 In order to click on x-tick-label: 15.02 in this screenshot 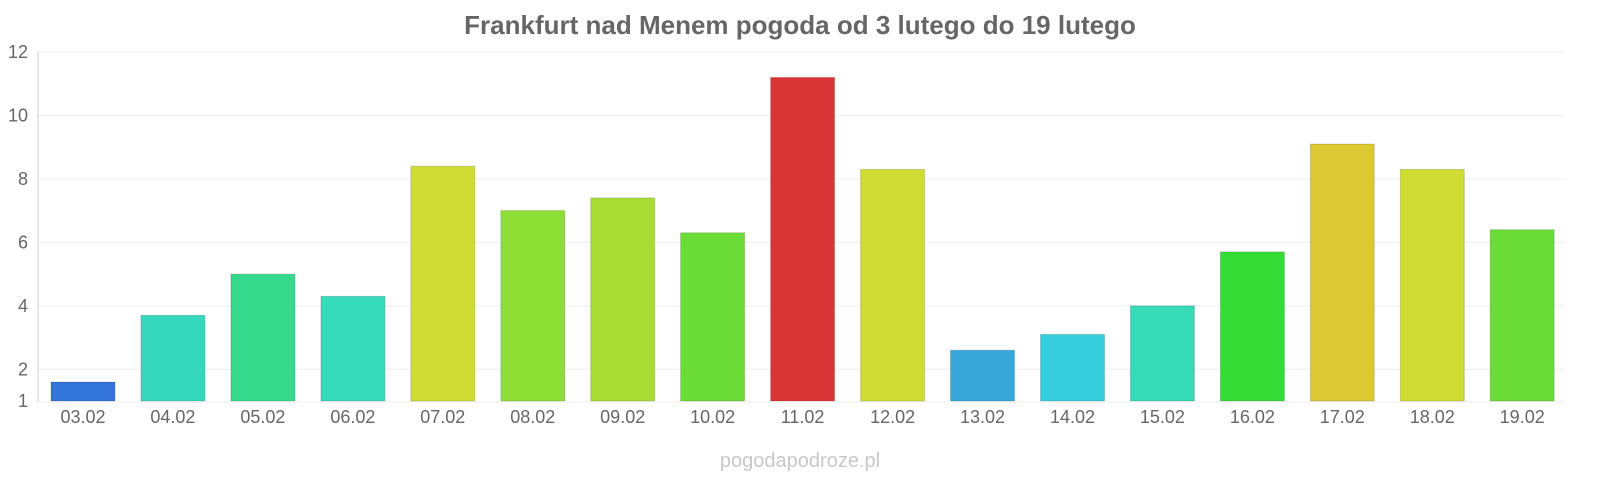, I will do `click(1162, 417)`.